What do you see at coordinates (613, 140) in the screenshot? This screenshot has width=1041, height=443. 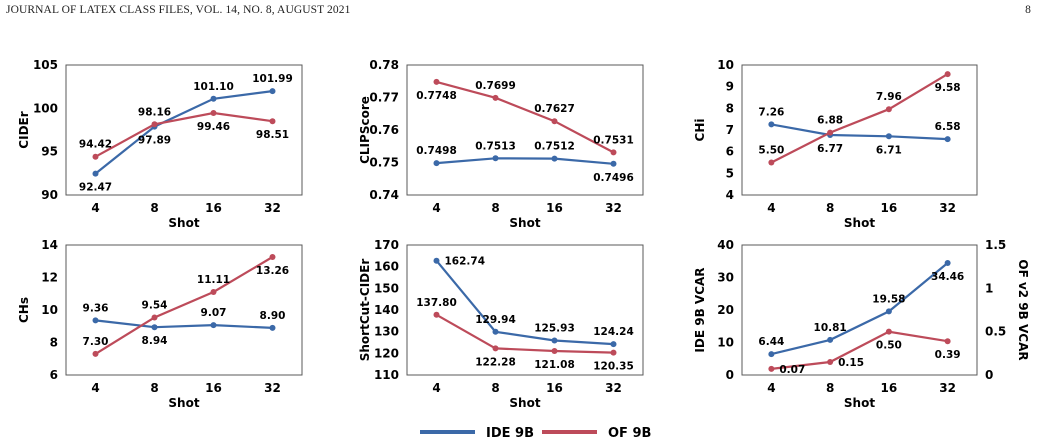 I see `data-label-of-9b: 0.7531` at bounding box center [613, 140].